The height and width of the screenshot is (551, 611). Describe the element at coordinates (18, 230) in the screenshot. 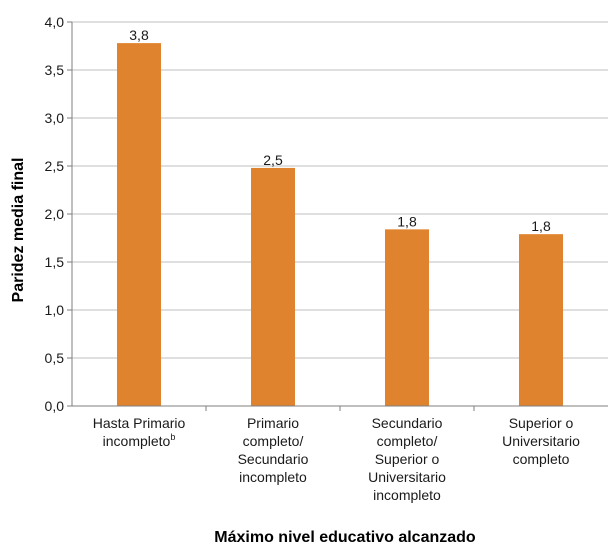

I see `y-axis-title: Paridez media final` at that location.